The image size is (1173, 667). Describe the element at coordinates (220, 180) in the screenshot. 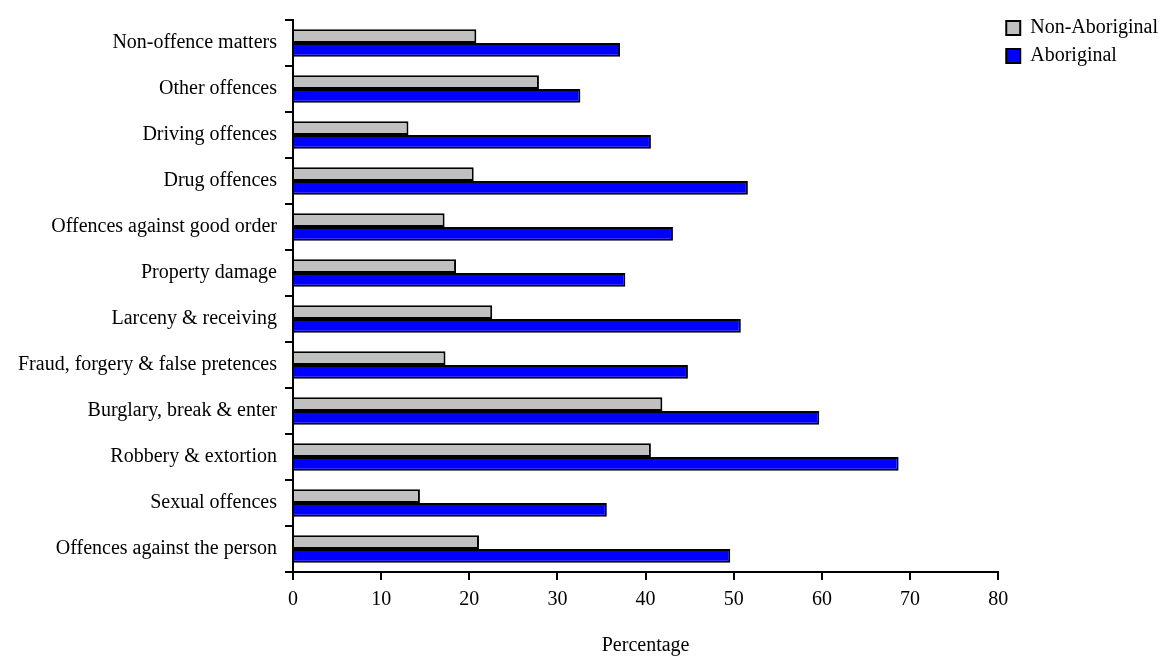

I see `y-tick-label: Drug offences` at that location.